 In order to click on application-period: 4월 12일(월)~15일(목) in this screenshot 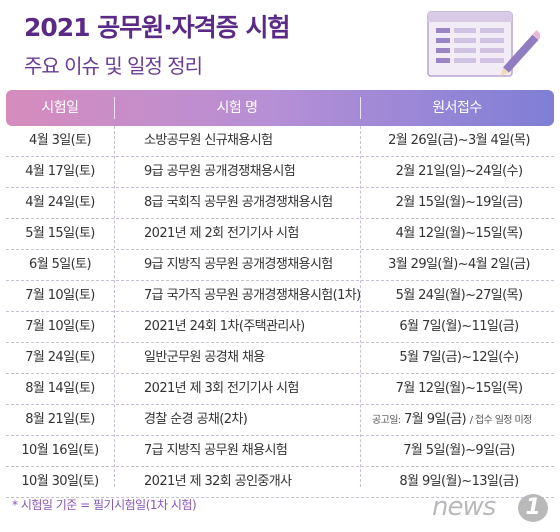, I will do `click(459, 233)`.